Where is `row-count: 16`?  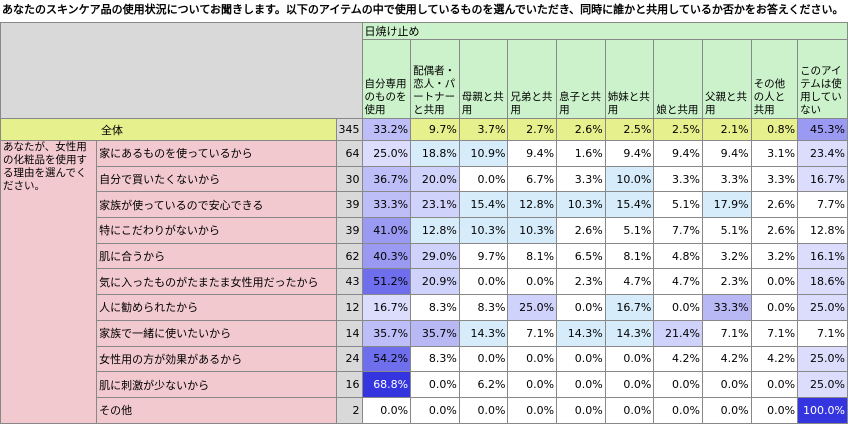
row-count: 16 is located at coordinates (349, 384).